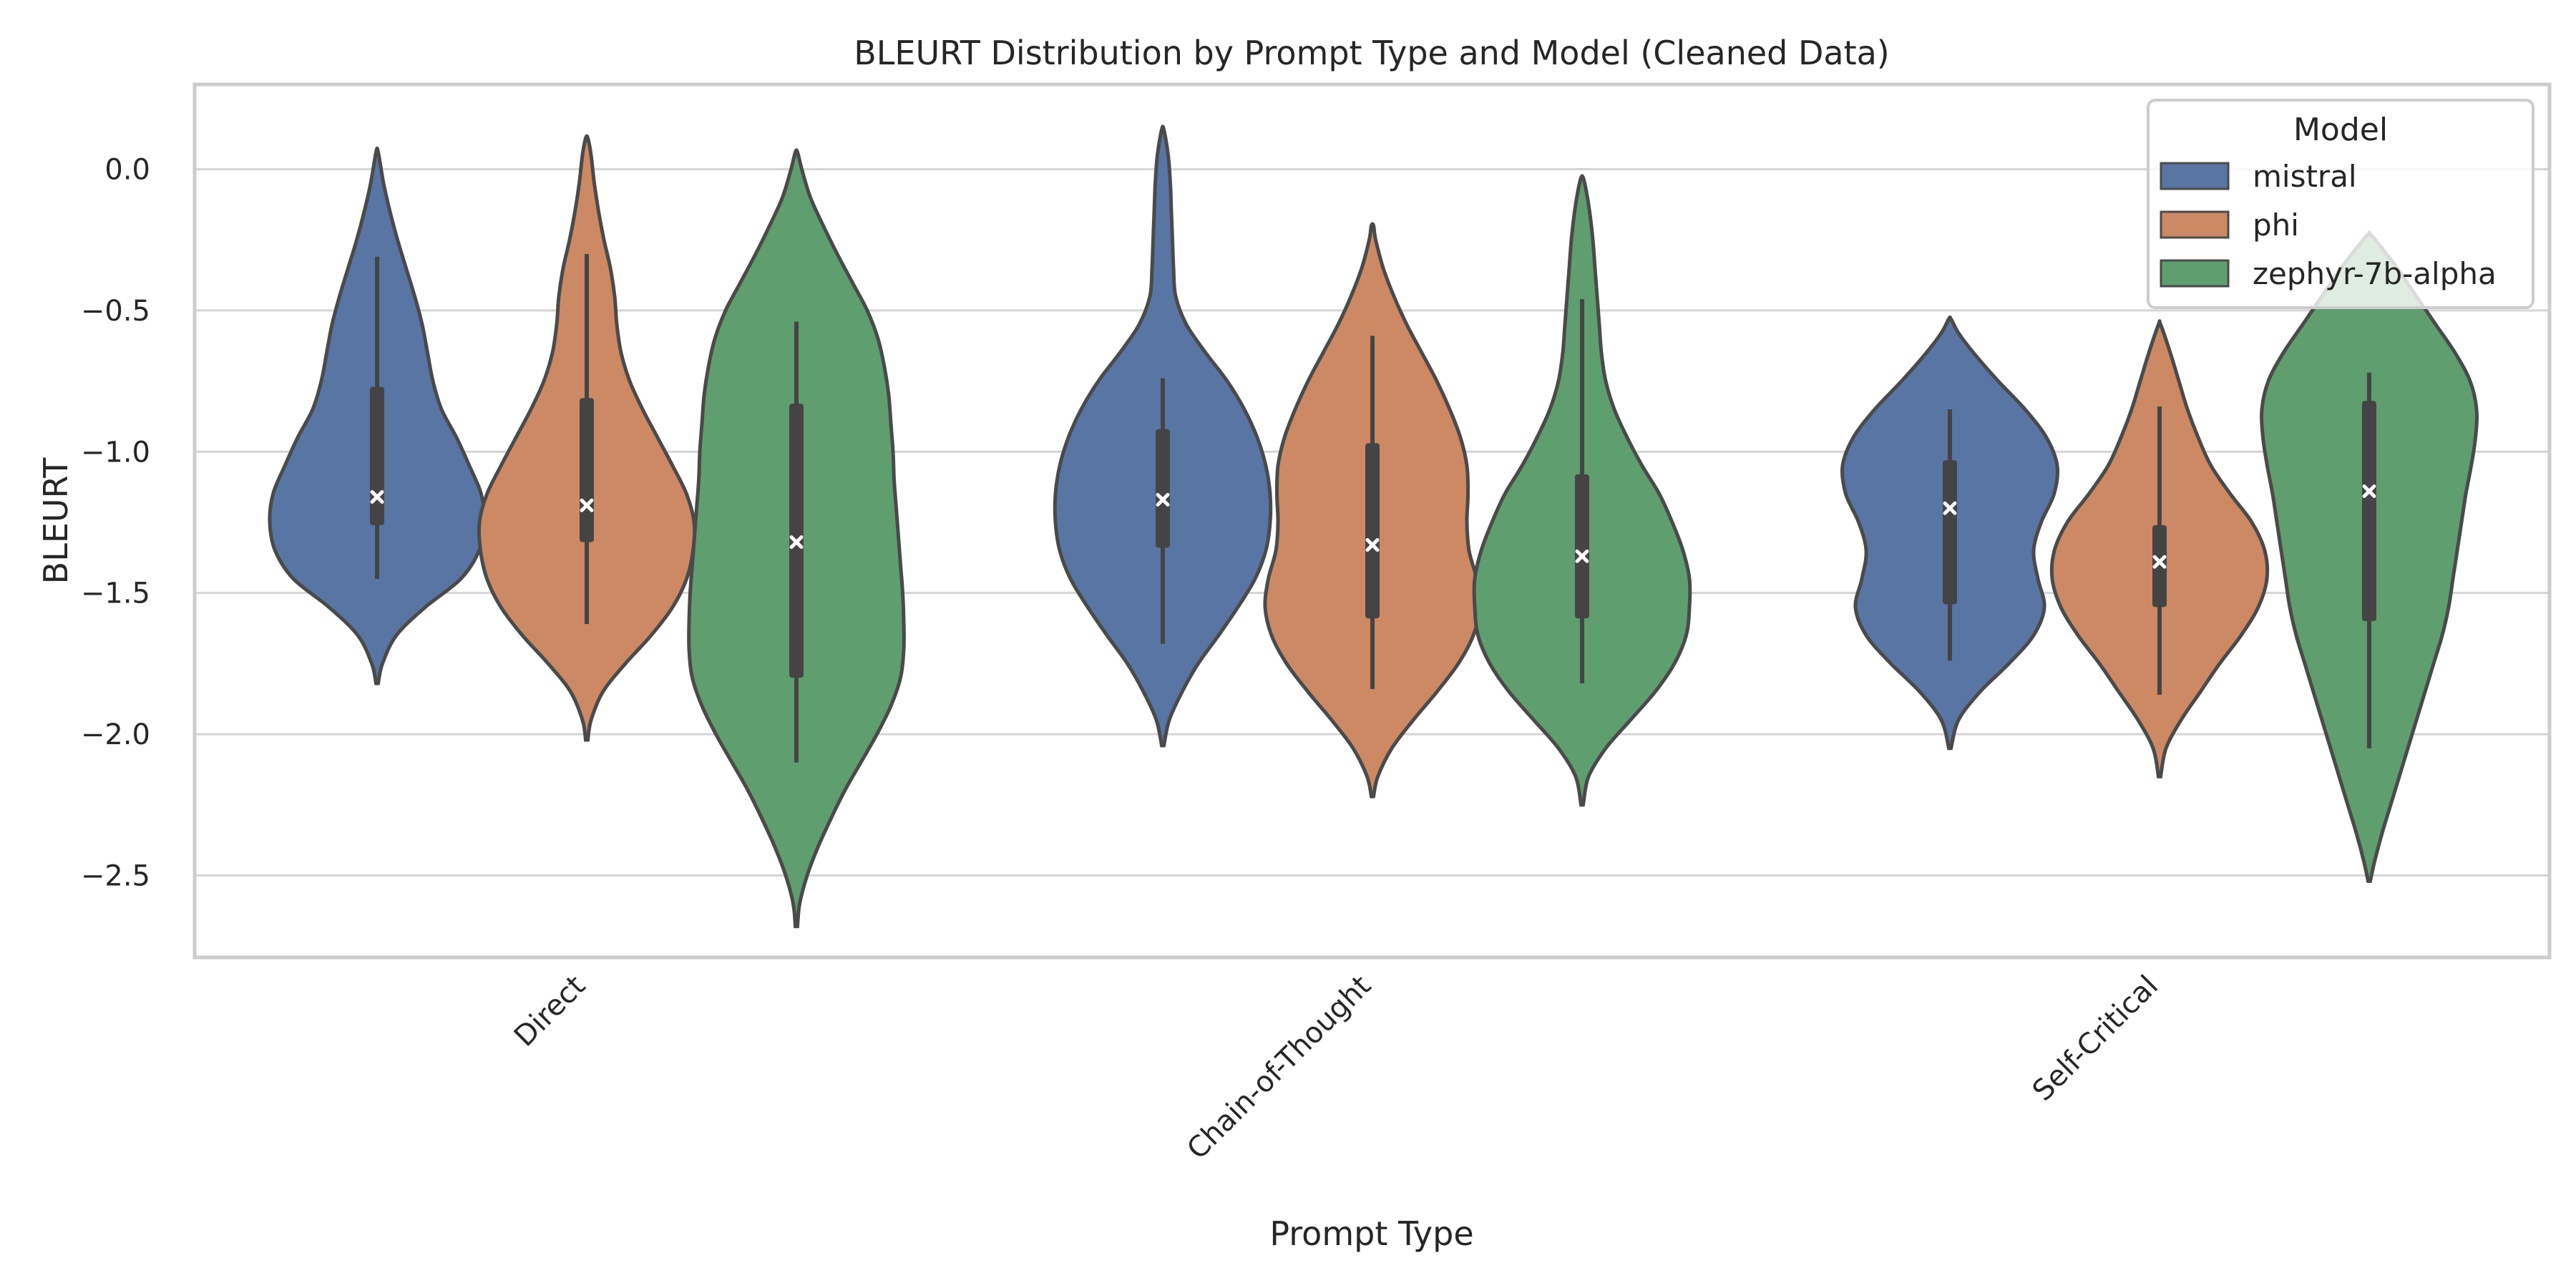 This screenshot has height=1288, width=2576. I want to click on legend: Model mistral phi zephyr-7b-alpha, so click(2340, 204).